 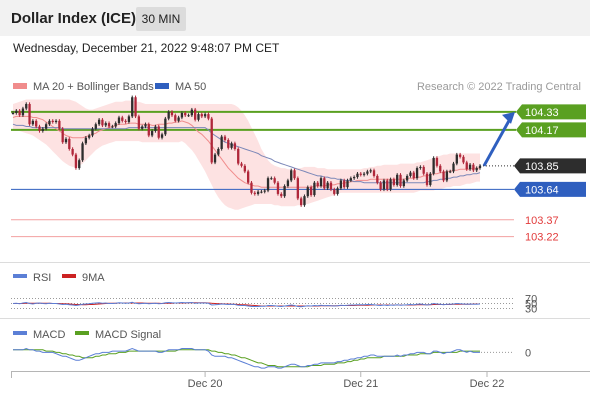 I want to click on ma50-legend-swatch, so click(x=162, y=86).